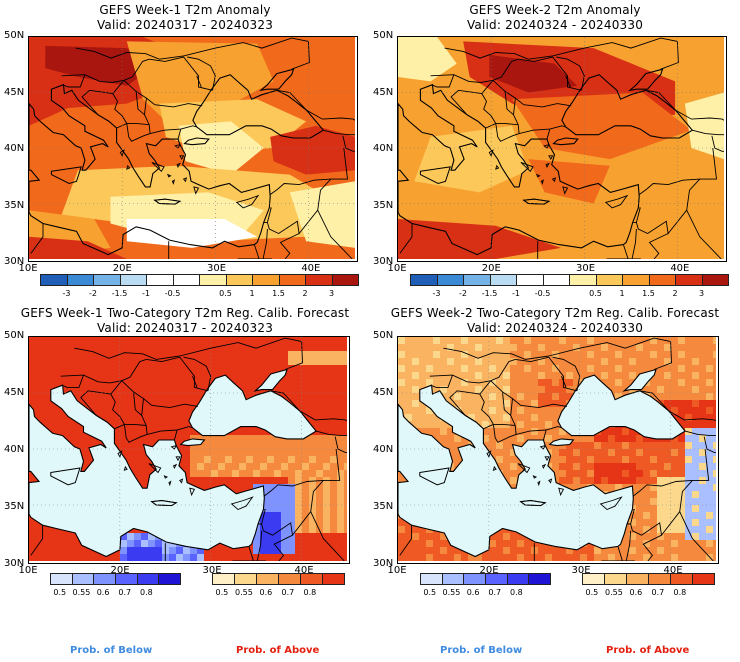  Describe the element at coordinates (304, 570) in the screenshot. I see `longitude-label: 40E` at that location.